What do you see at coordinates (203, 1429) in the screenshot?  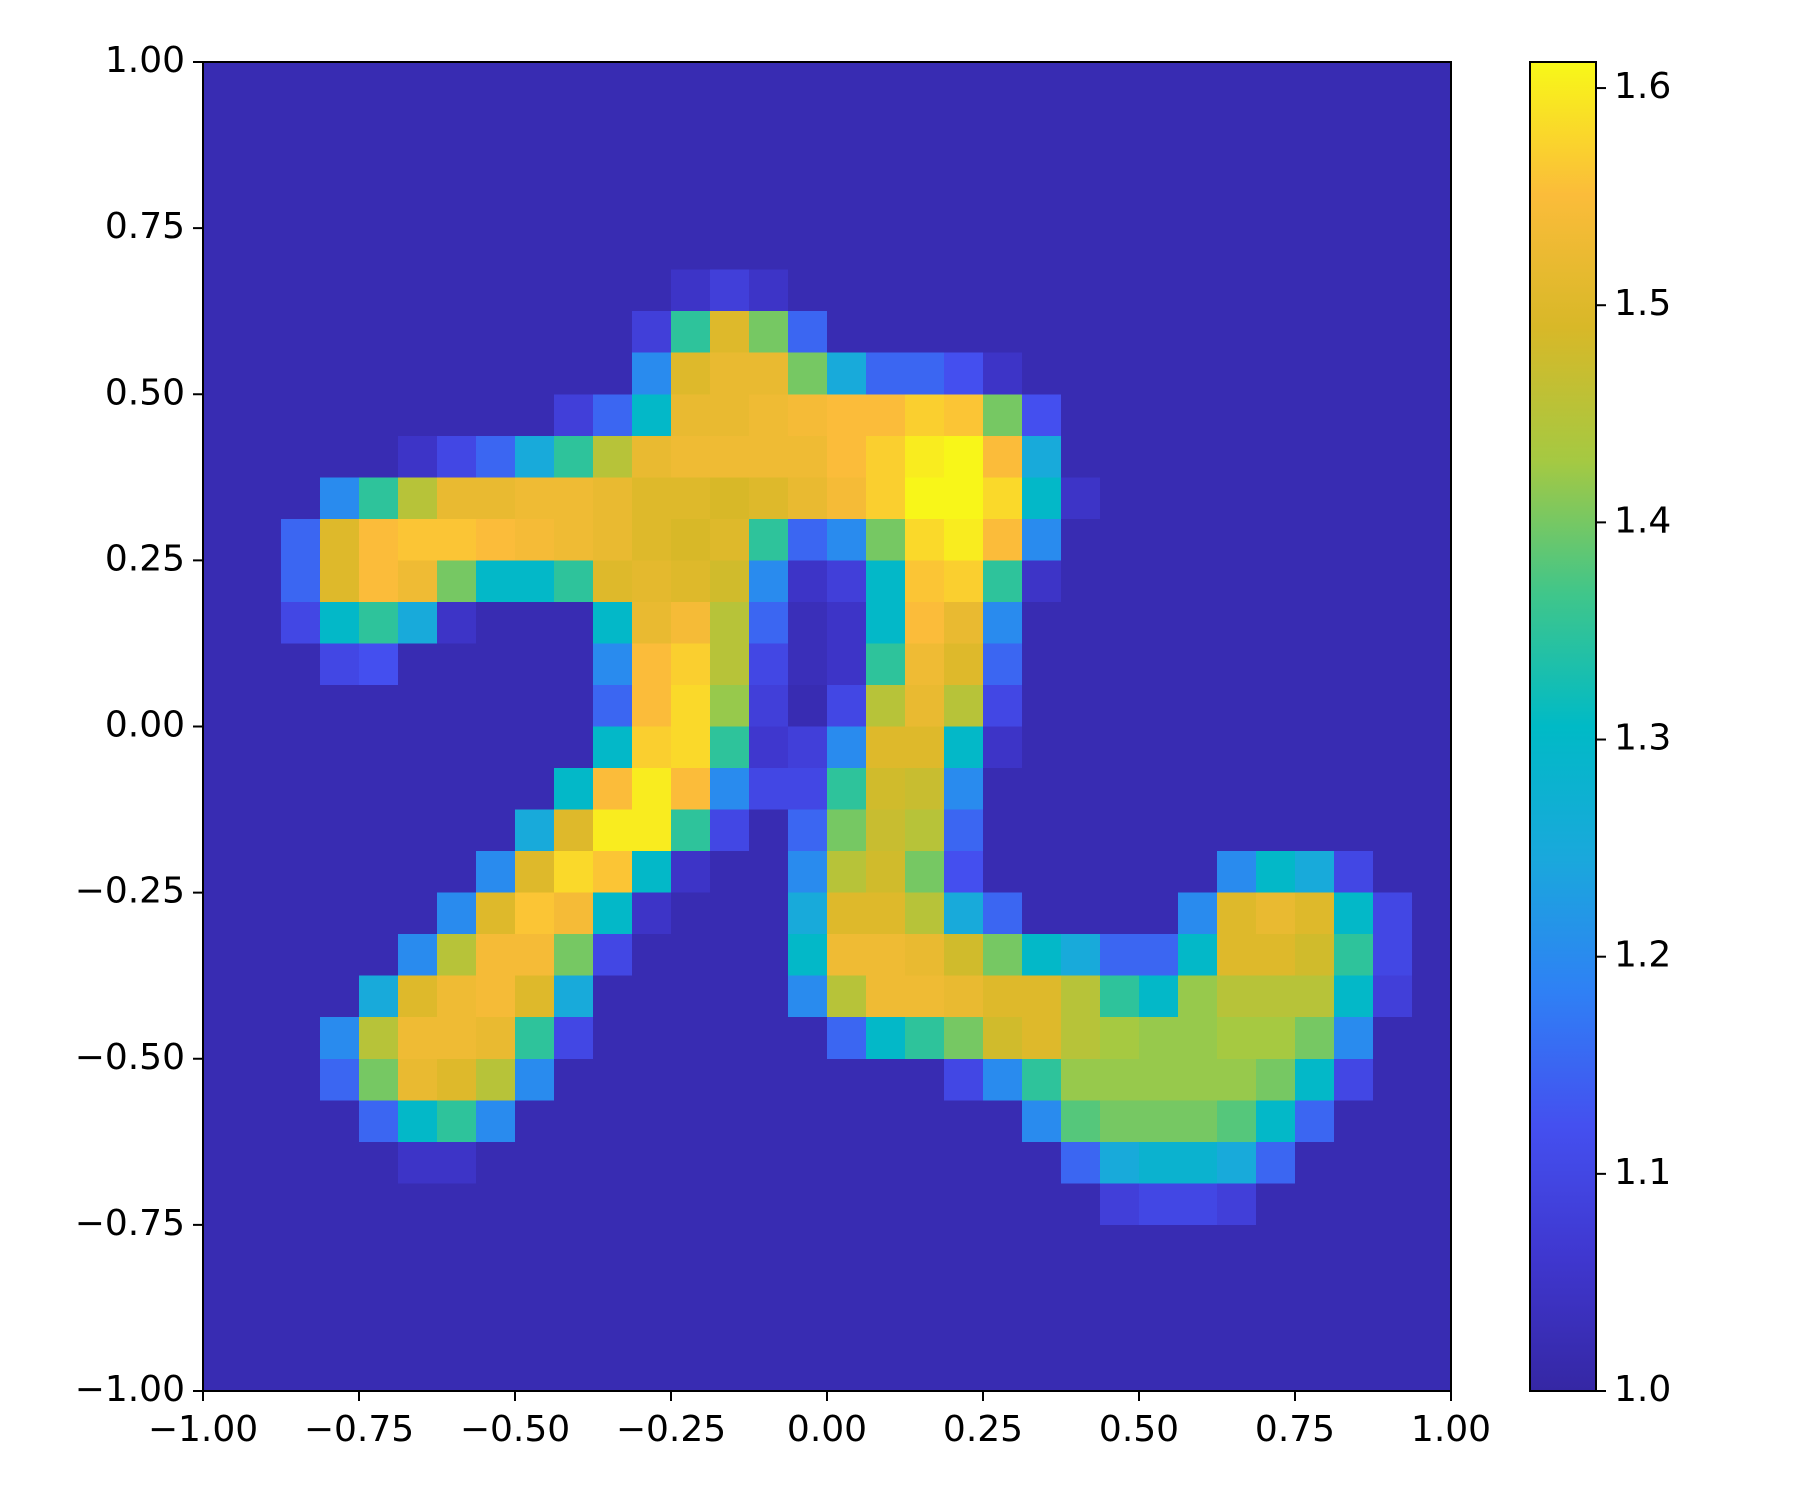 I see `x-tick-label: −1.00` at bounding box center [203, 1429].